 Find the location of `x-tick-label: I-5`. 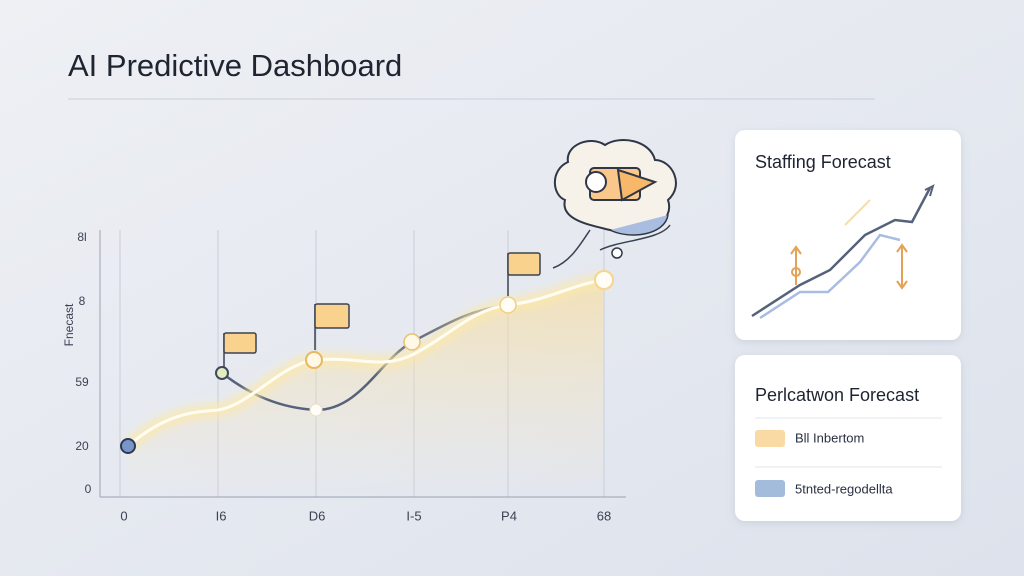

x-tick-label: I-5 is located at coordinates (413, 515).